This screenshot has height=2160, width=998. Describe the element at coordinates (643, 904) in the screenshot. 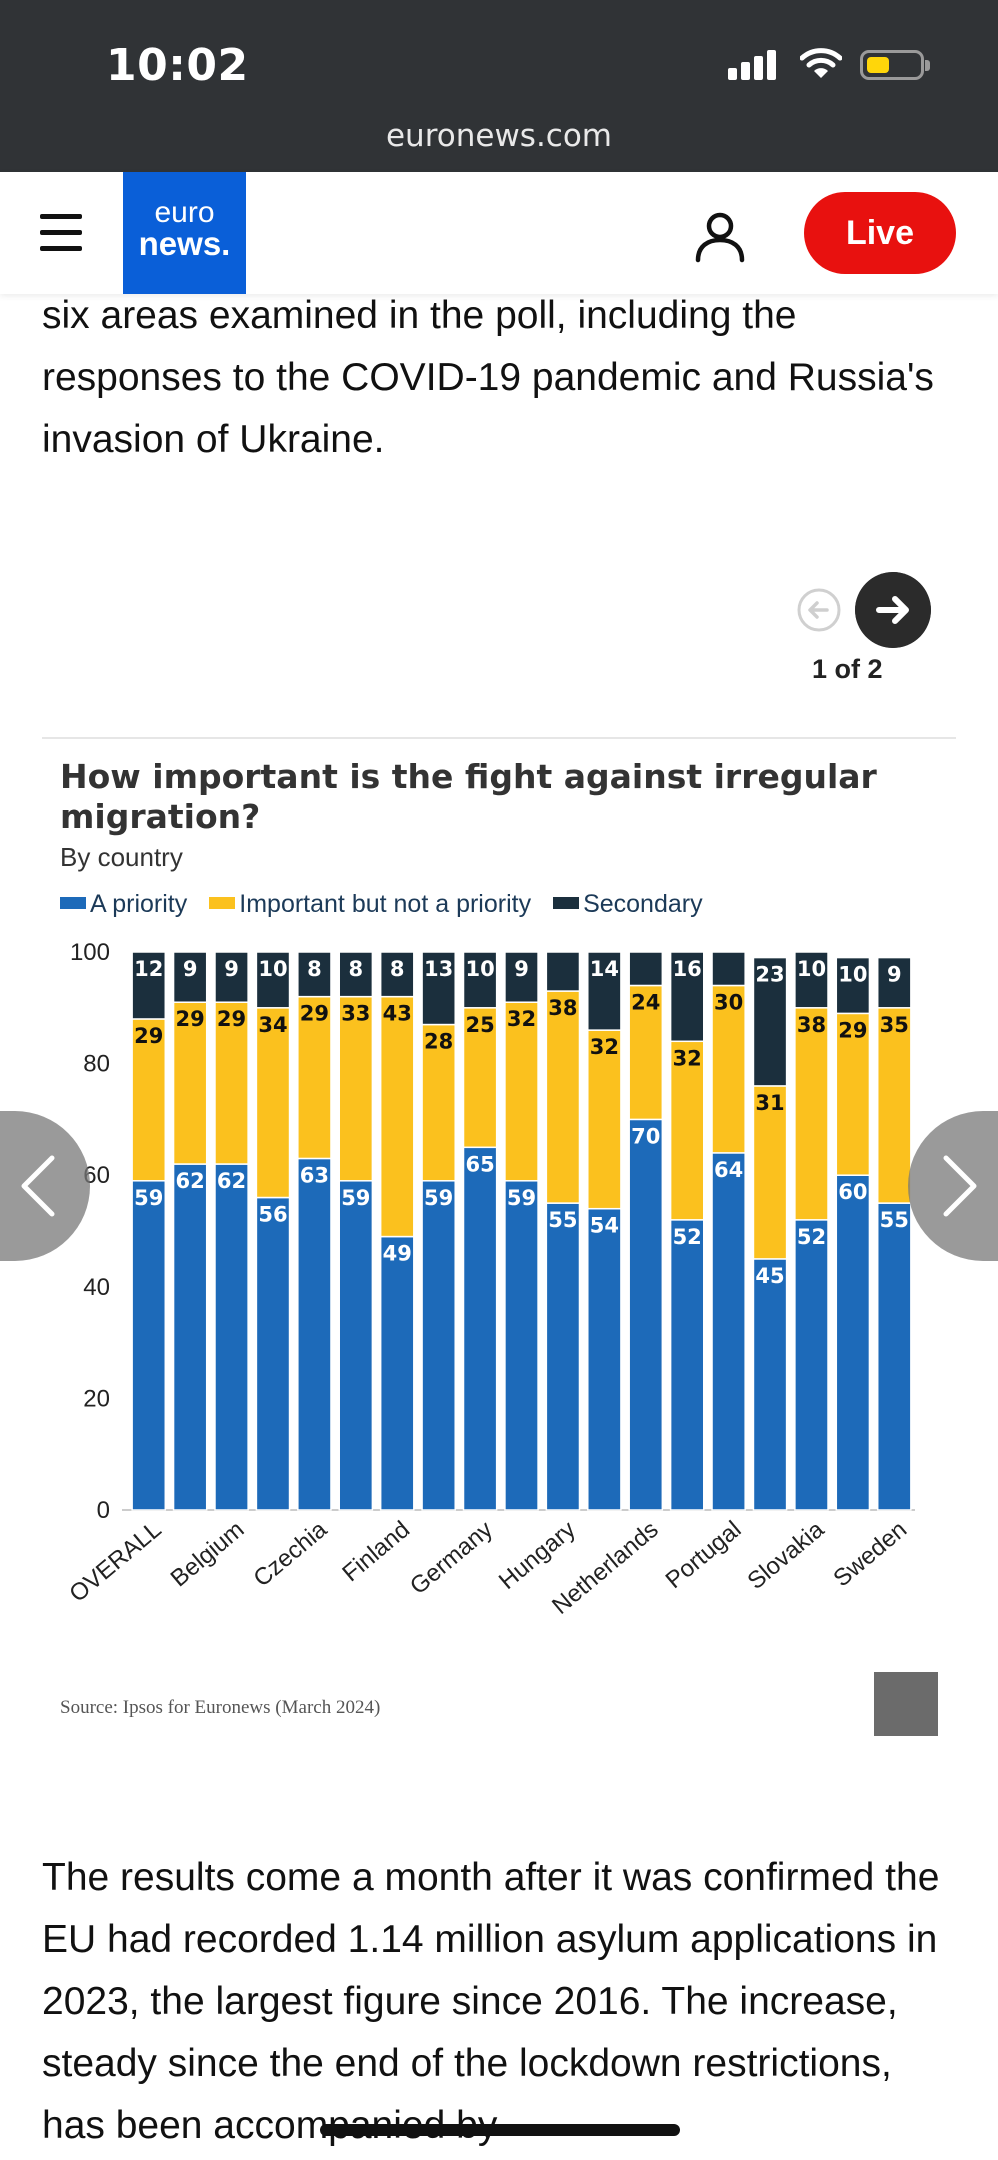

I see `legend-label: Secondary` at that location.